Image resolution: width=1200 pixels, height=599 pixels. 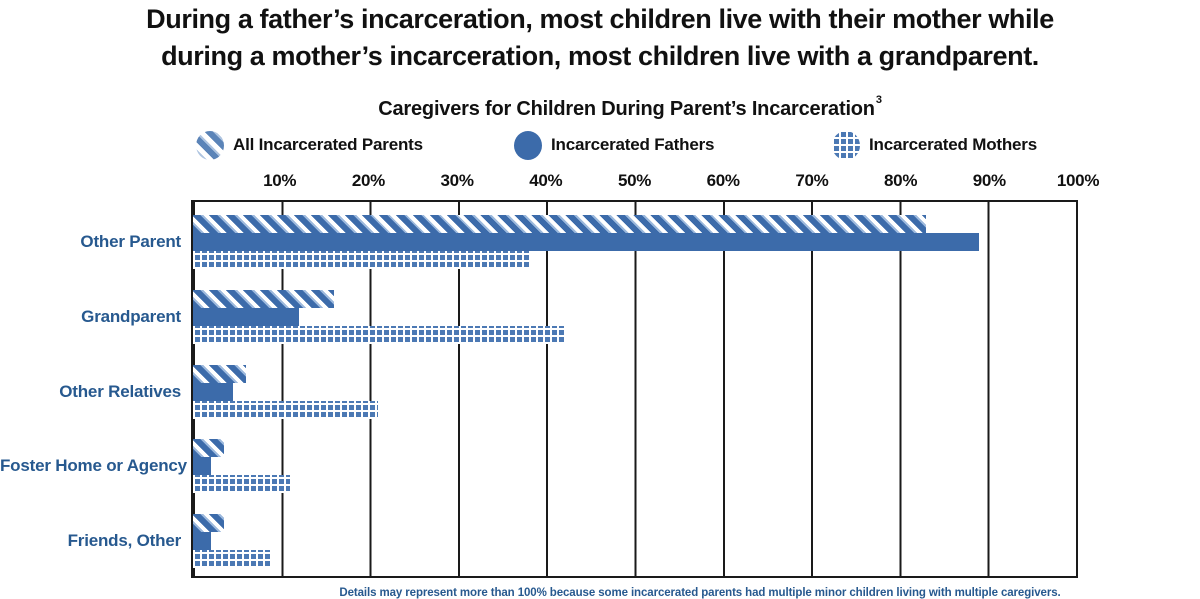 What do you see at coordinates (210, 145) in the screenshot?
I see `striped-circle-icon` at bounding box center [210, 145].